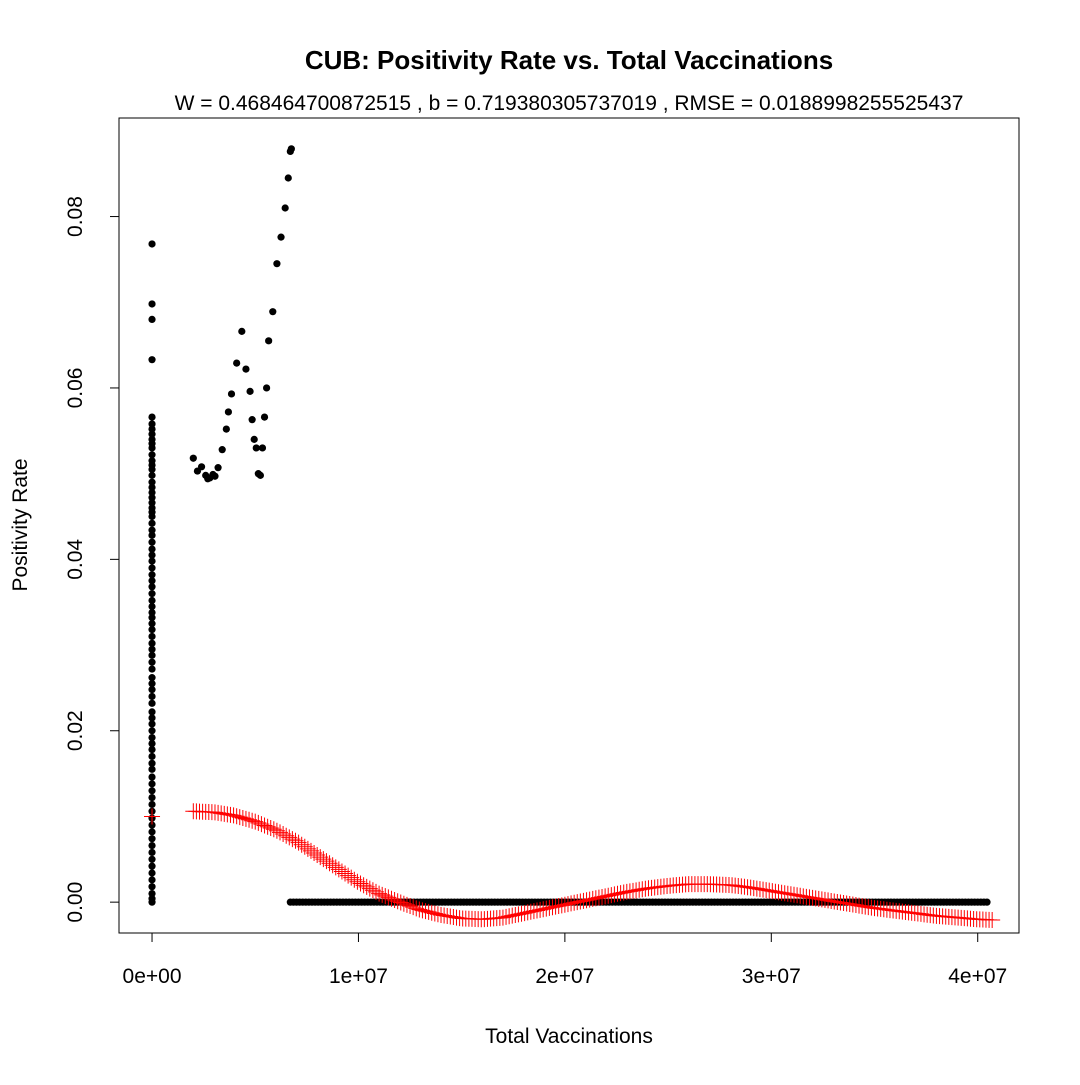  I want to click on x-axis-label: Total Vaccinations, so click(569, 1036).